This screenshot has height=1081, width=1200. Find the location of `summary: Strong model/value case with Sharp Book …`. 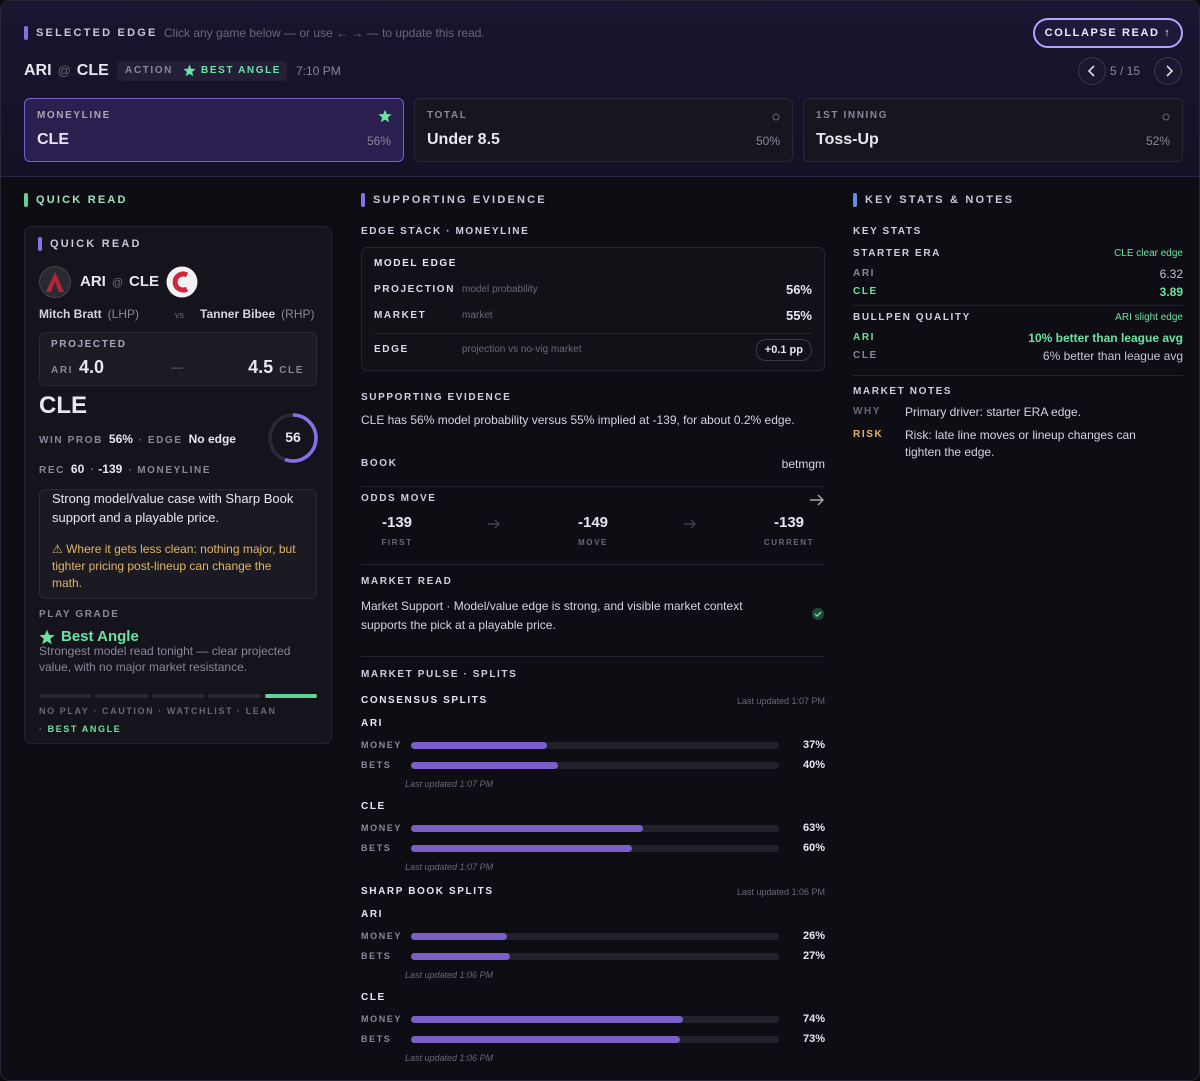

summary: Strong model/value case with Sharp Book … is located at coordinates (173, 508).